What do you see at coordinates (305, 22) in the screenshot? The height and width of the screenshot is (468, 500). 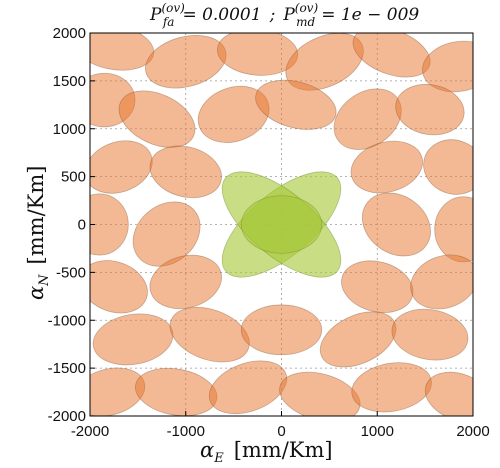 I see `title-pmd-subscript: md` at bounding box center [305, 22].